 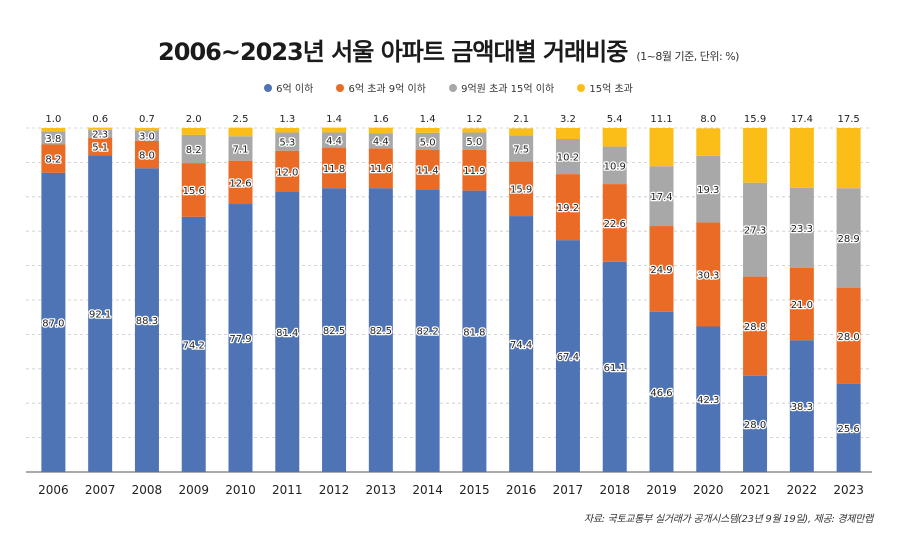 I want to click on x-tick-label: 2008, so click(x=147, y=490).